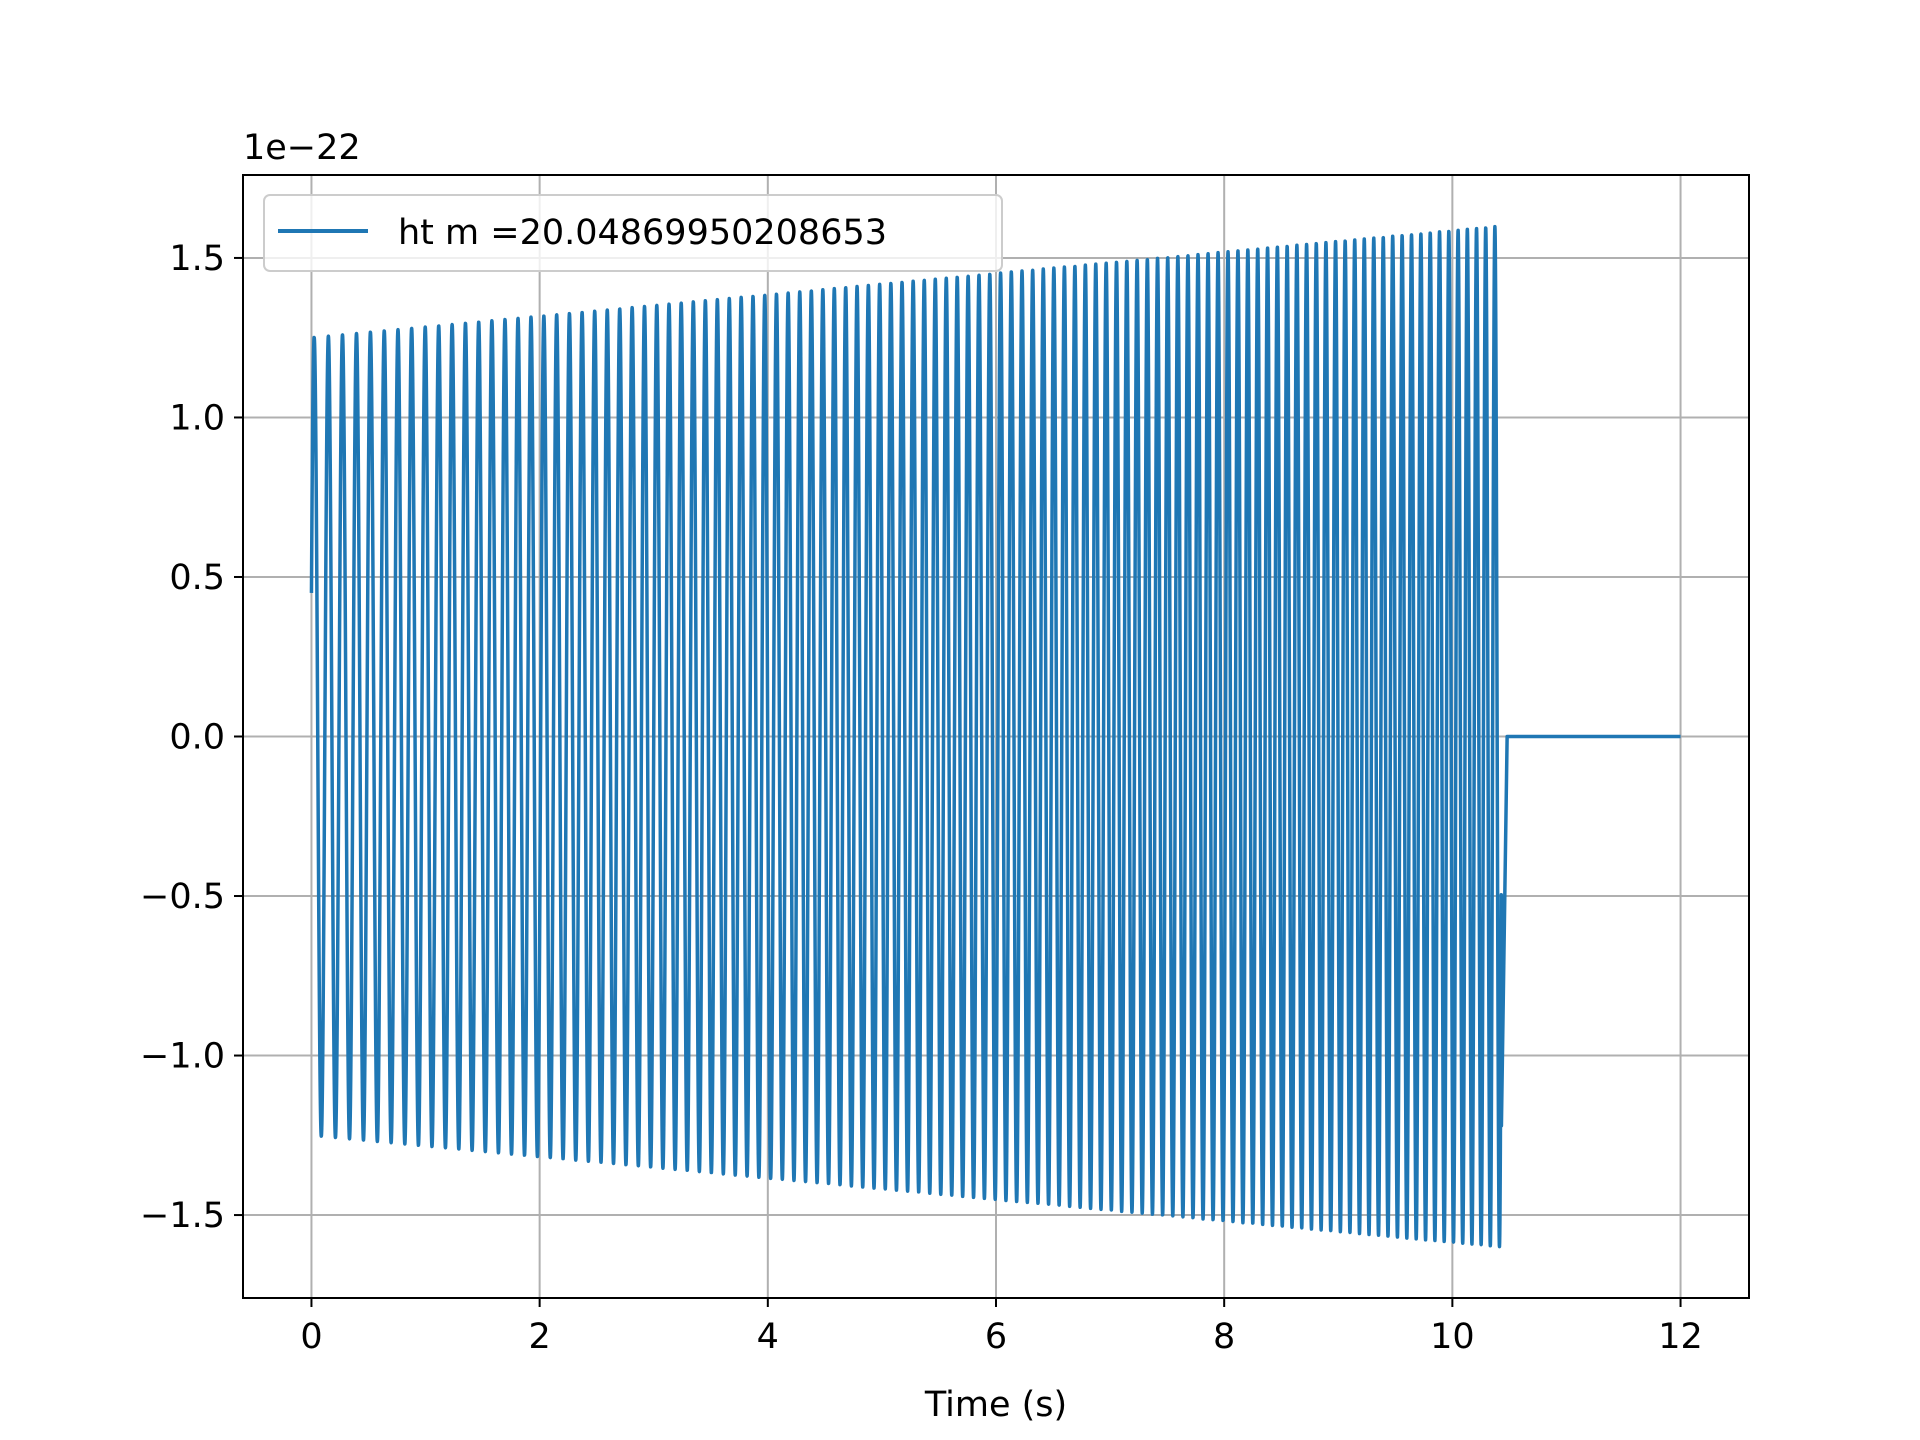 Image resolution: width=1920 pixels, height=1440 pixels. Describe the element at coordinates (302, 148) in the screenshot. I see `y-axis-offset-label: 1e−22` at that location.